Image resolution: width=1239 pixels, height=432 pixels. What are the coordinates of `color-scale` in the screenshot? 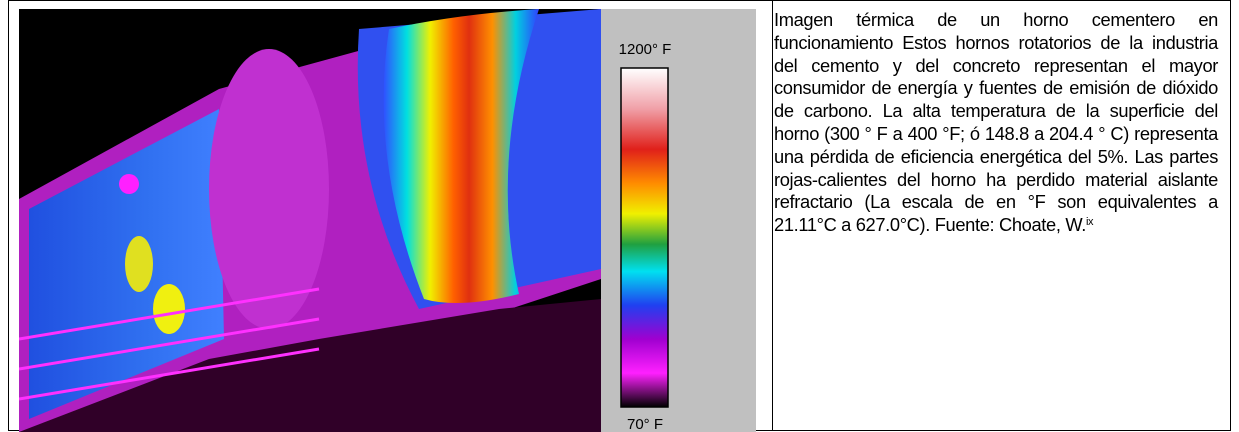 It's located at (644, 237).